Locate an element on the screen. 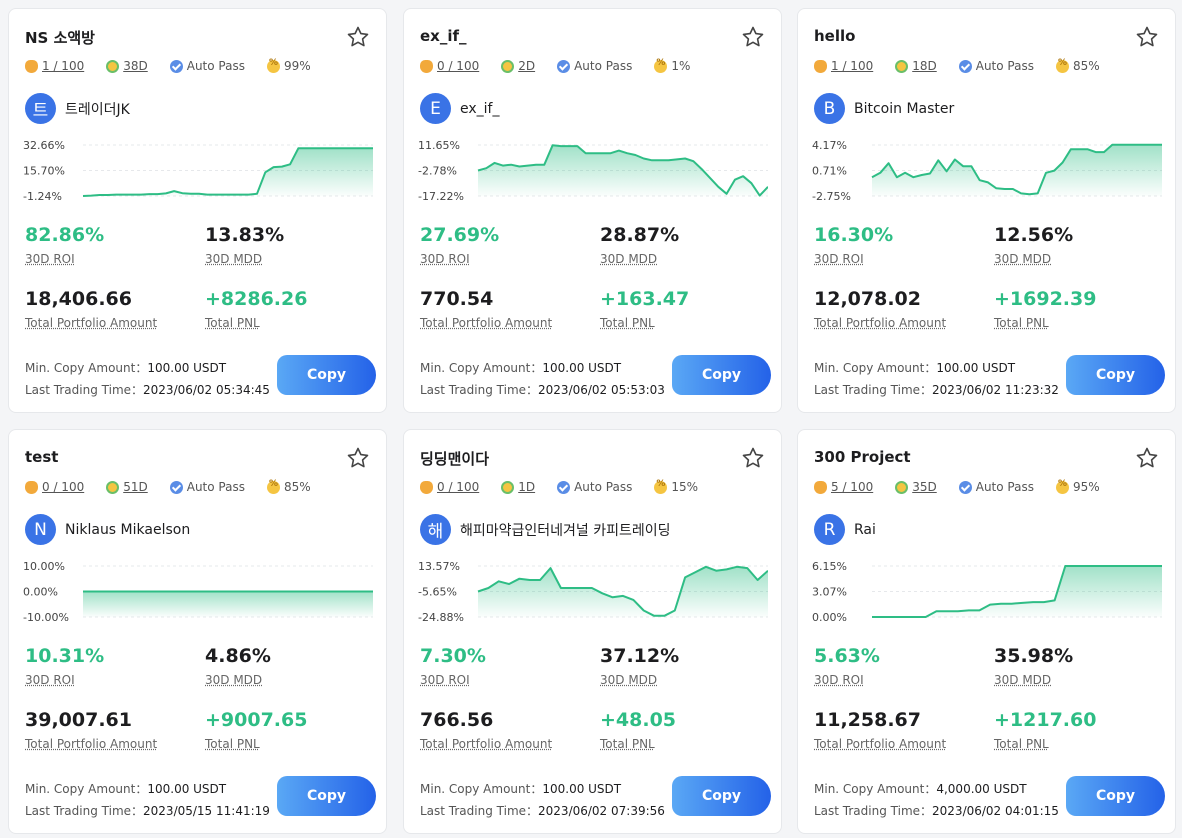 This screenshot has height=838, width=1182. card-meta: 0 / 100 51D Auto Pass 85% is located at coordinates (179, 486).